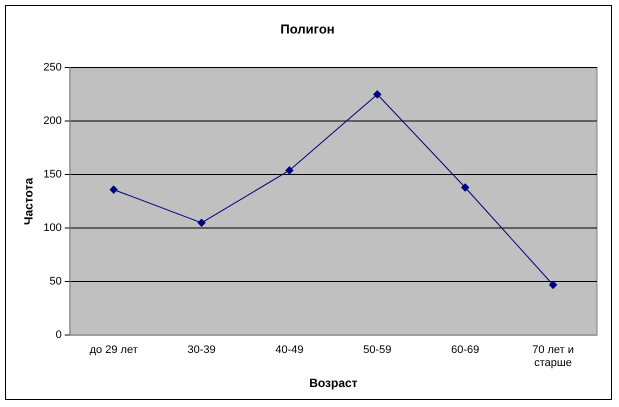 This screenshot has width=619, height=407. What do you see at coordinates (52, 174) in the screenshot?
I see `y-tick-label: 150` at bounding box center [52, 174].